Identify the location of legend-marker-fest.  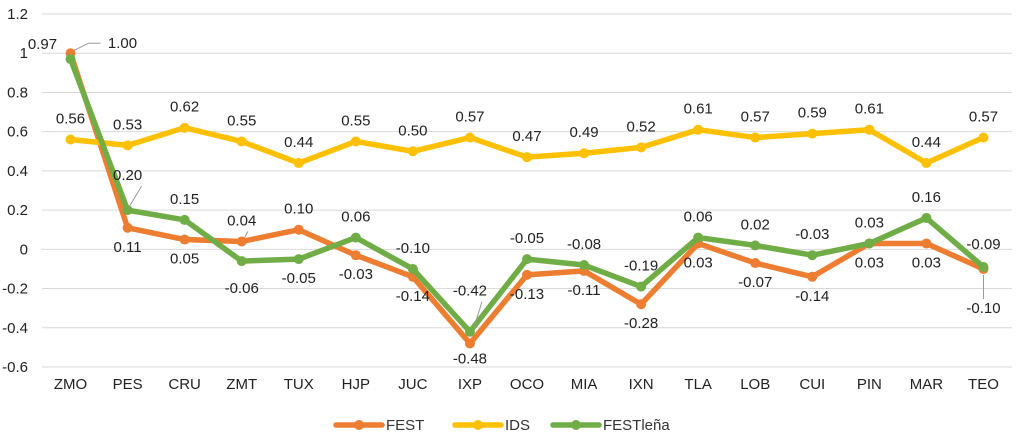
(359, 425).